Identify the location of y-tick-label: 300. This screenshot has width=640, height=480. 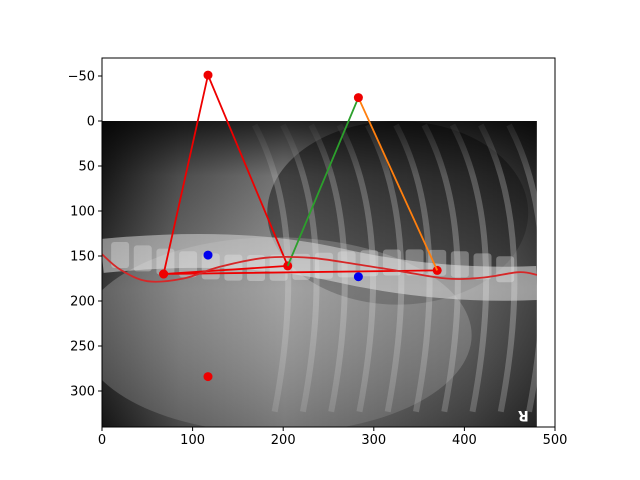
(82, 392).